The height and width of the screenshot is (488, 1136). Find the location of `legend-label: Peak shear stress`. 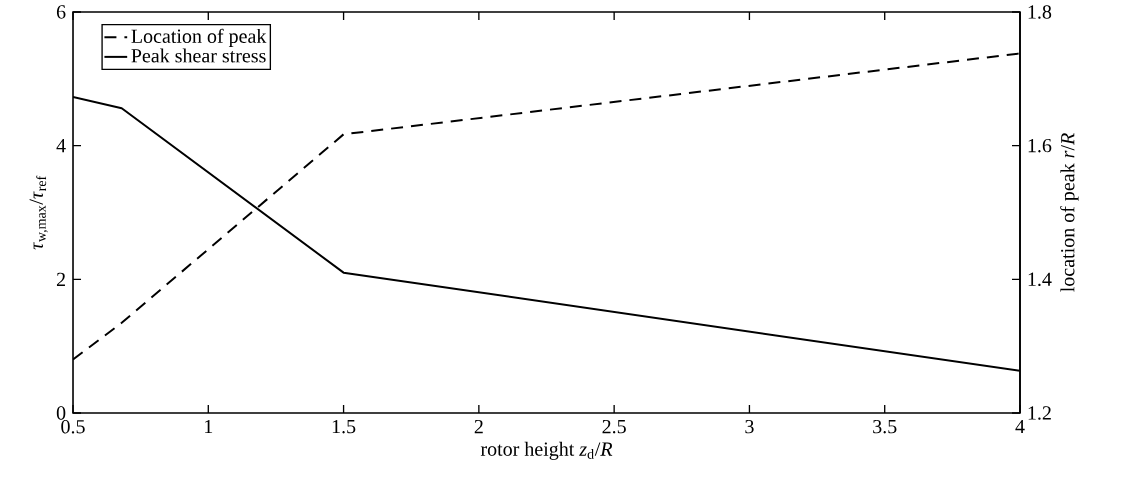

legend-label: Peak shear stress is located at coordinates (198, 55).